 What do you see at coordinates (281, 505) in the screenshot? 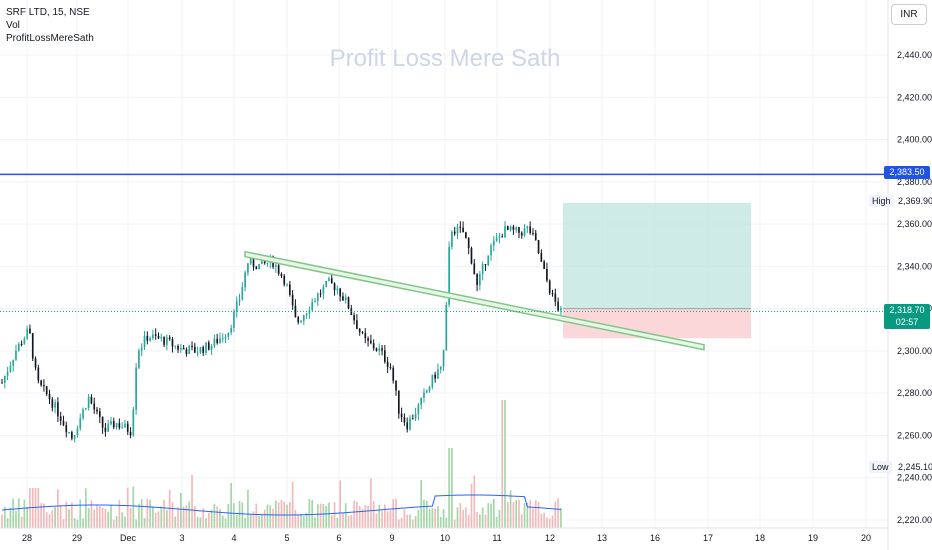
I see `volume-ma-polyline` at bounding box center [281, 505].